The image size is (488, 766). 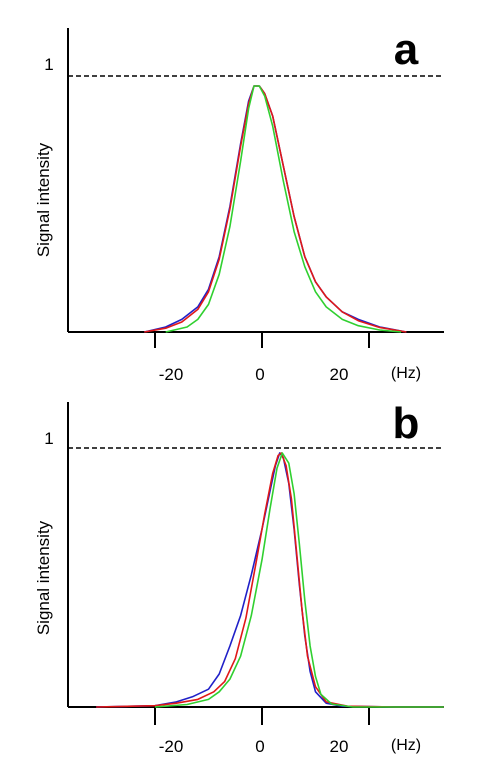 What do you see at coordinates (171, 746) in the screenshot?
I see `x-tick-label-b-neg20: -20` at bounding box center [171, 746].